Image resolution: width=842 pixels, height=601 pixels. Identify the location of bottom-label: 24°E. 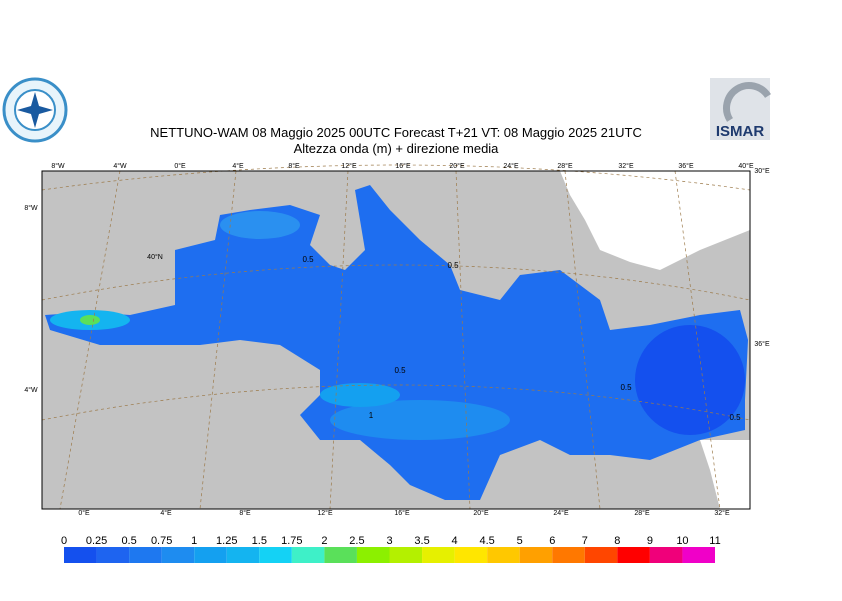
(561, 513).